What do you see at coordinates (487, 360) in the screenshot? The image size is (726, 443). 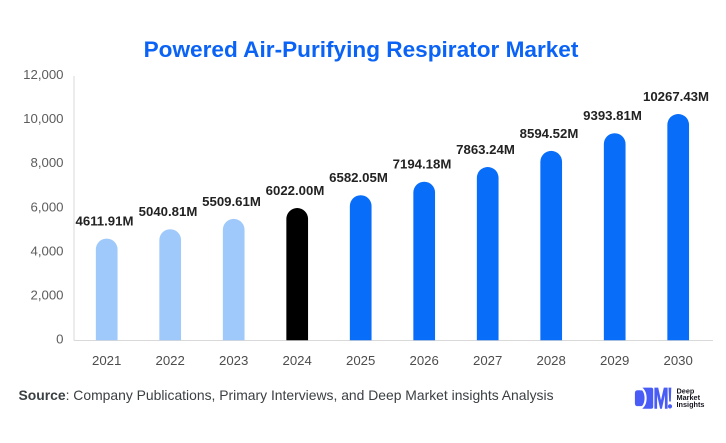 I see `svg-text: 2027` at bounding box center [487, 360].